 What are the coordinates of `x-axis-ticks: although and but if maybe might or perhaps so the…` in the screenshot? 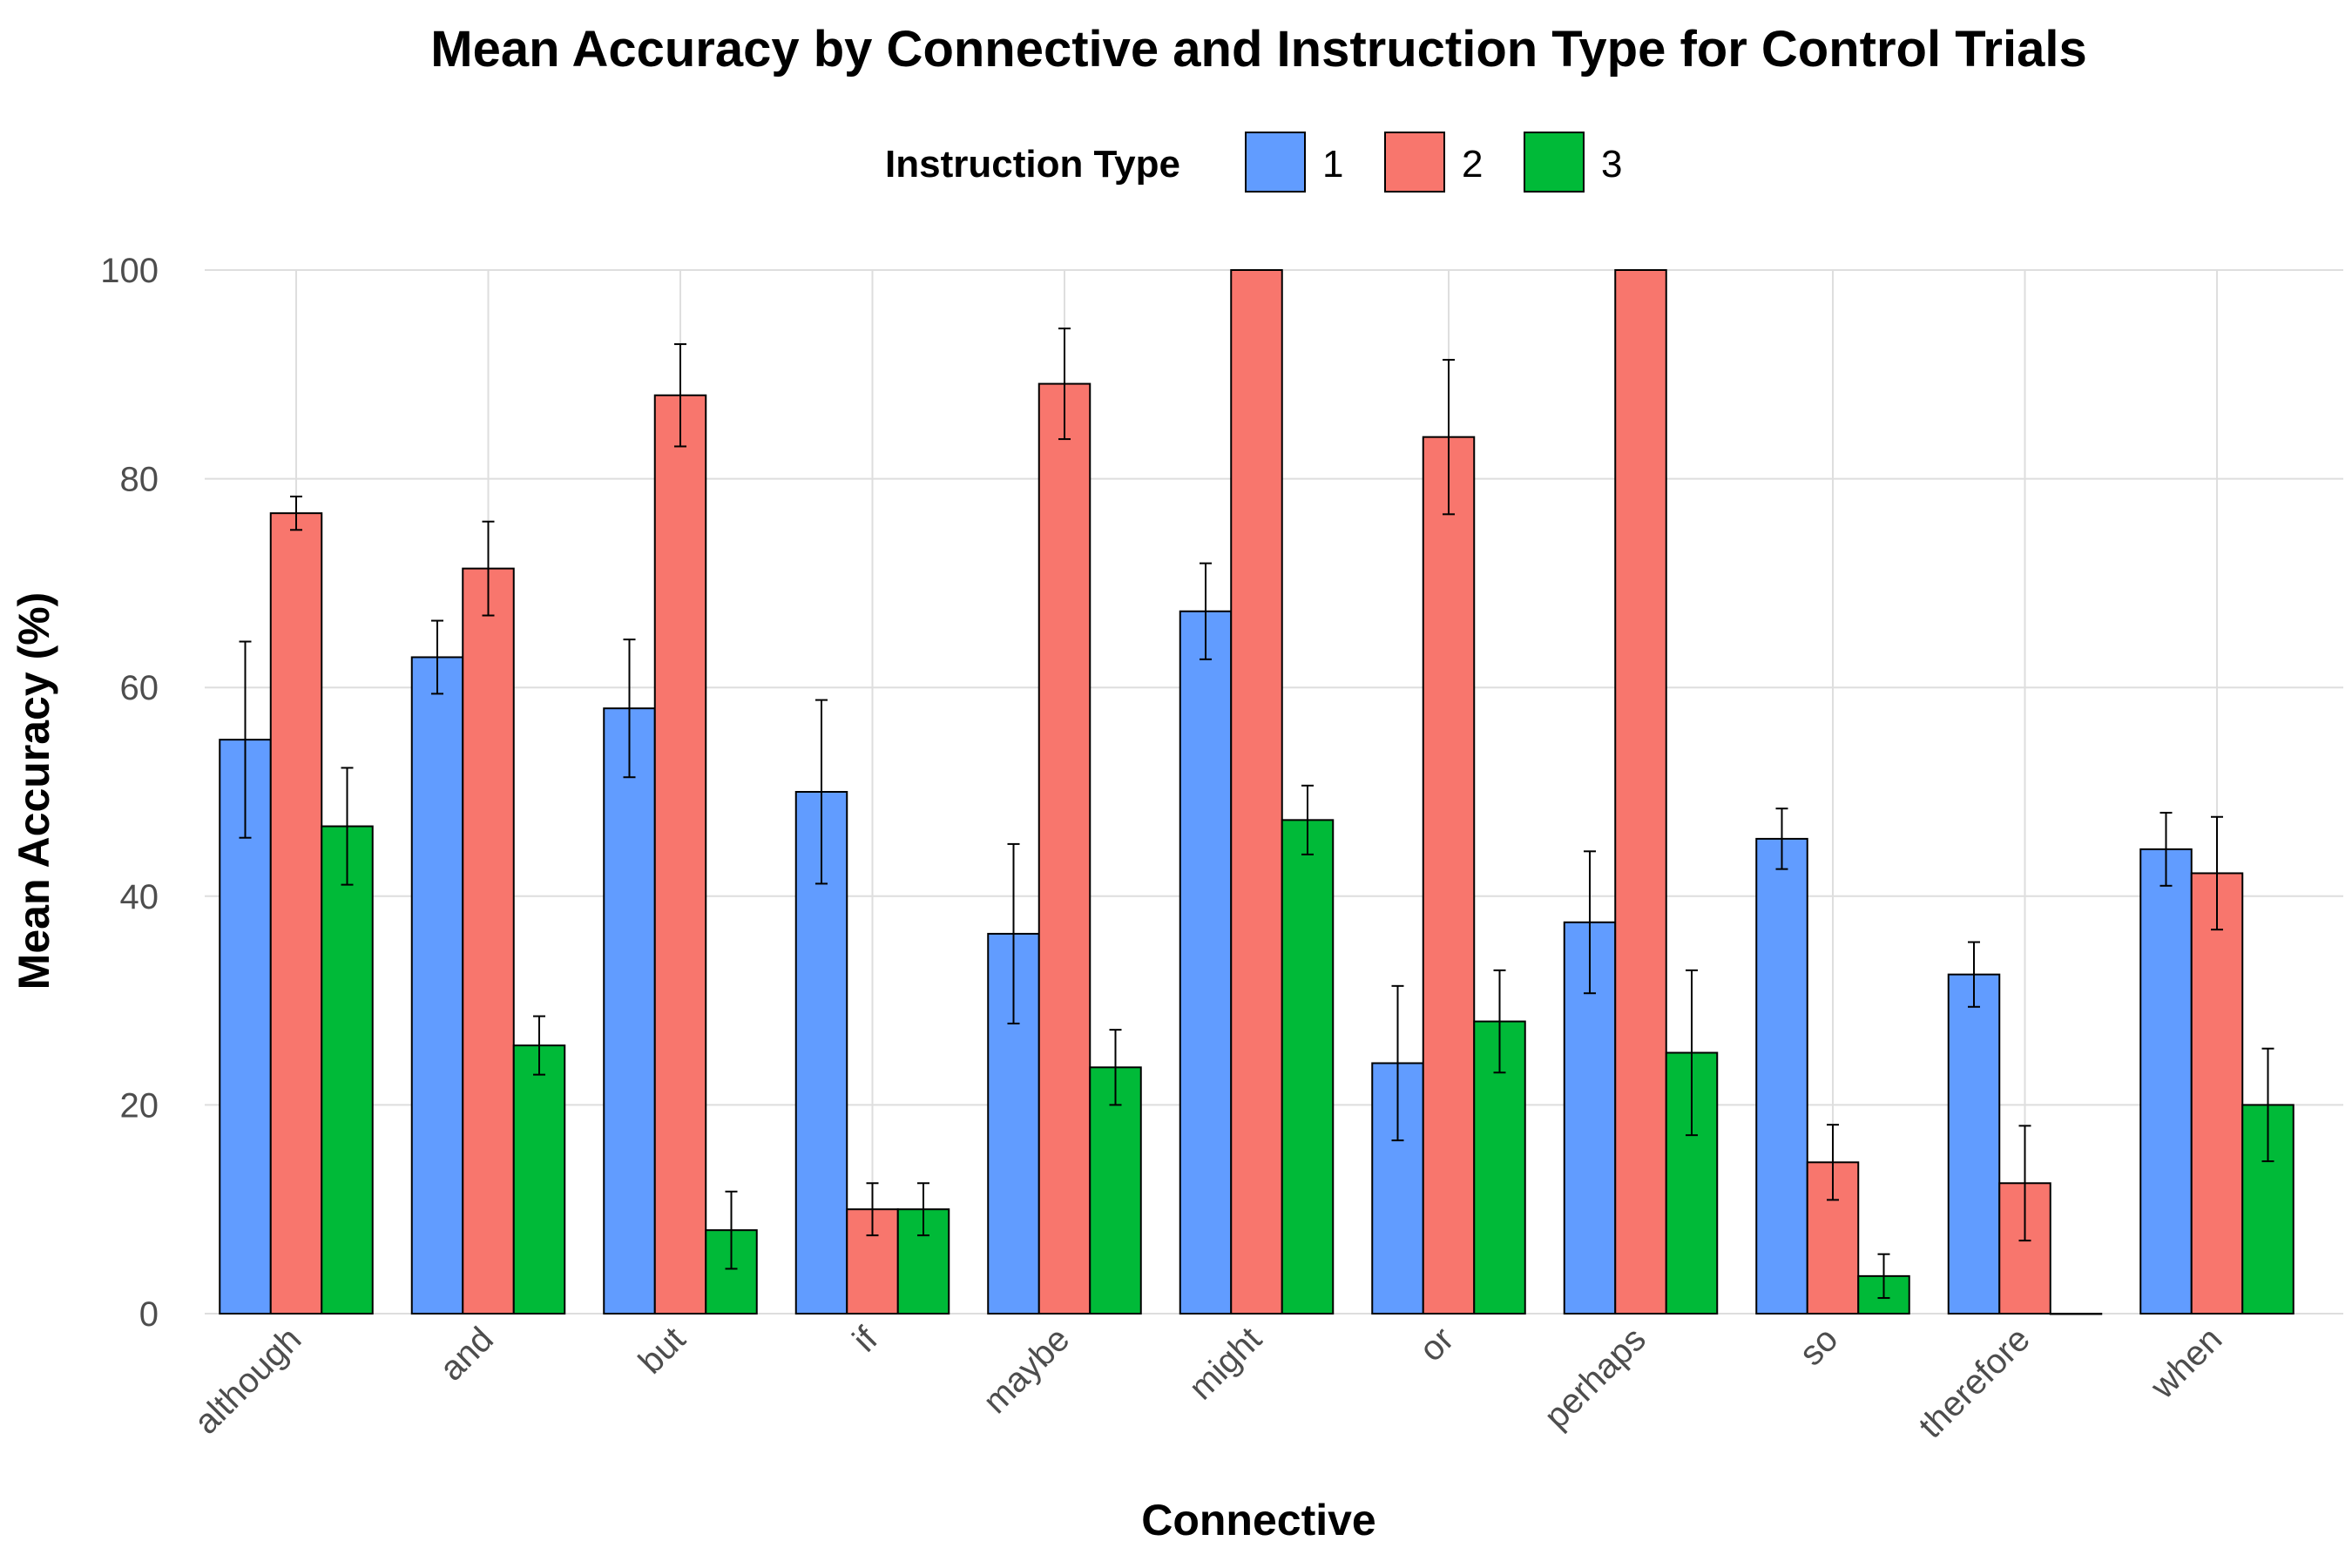 It's located at (1208, 1383).